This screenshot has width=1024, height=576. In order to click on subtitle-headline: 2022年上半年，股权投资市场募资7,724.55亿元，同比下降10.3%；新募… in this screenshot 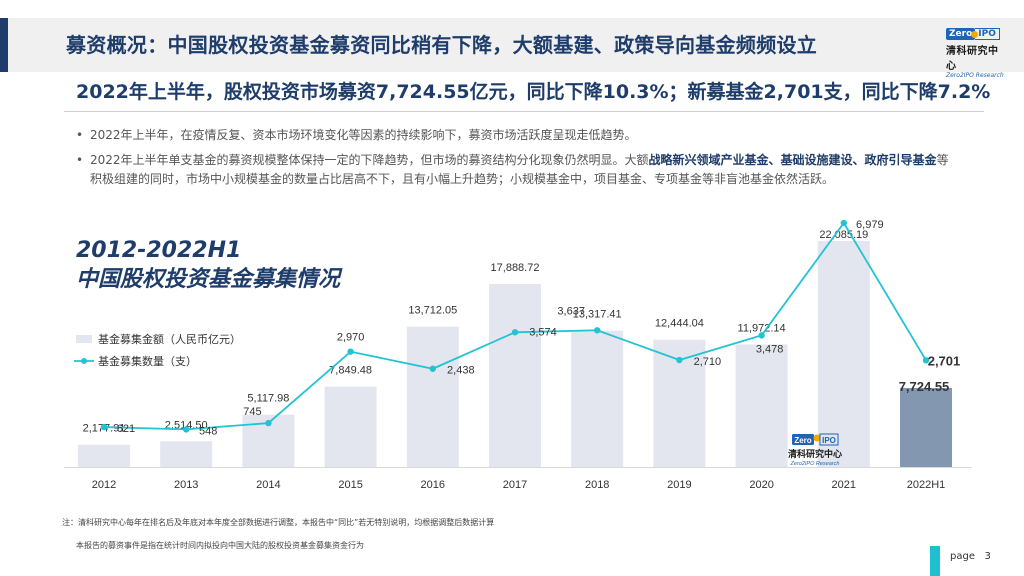, I will do `click(533, 92)`.